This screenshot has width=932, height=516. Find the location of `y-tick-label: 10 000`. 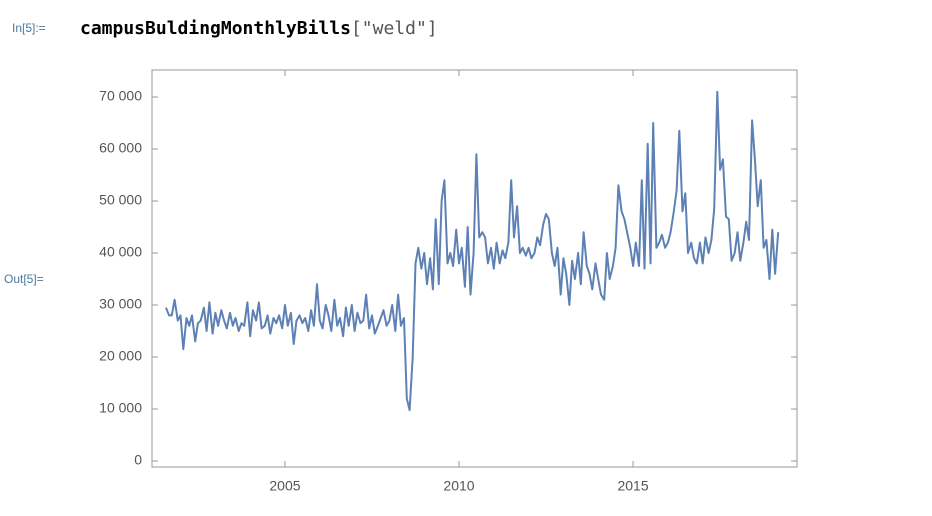

y-tick-label: 10 000 is located at coordinates (120, 408).